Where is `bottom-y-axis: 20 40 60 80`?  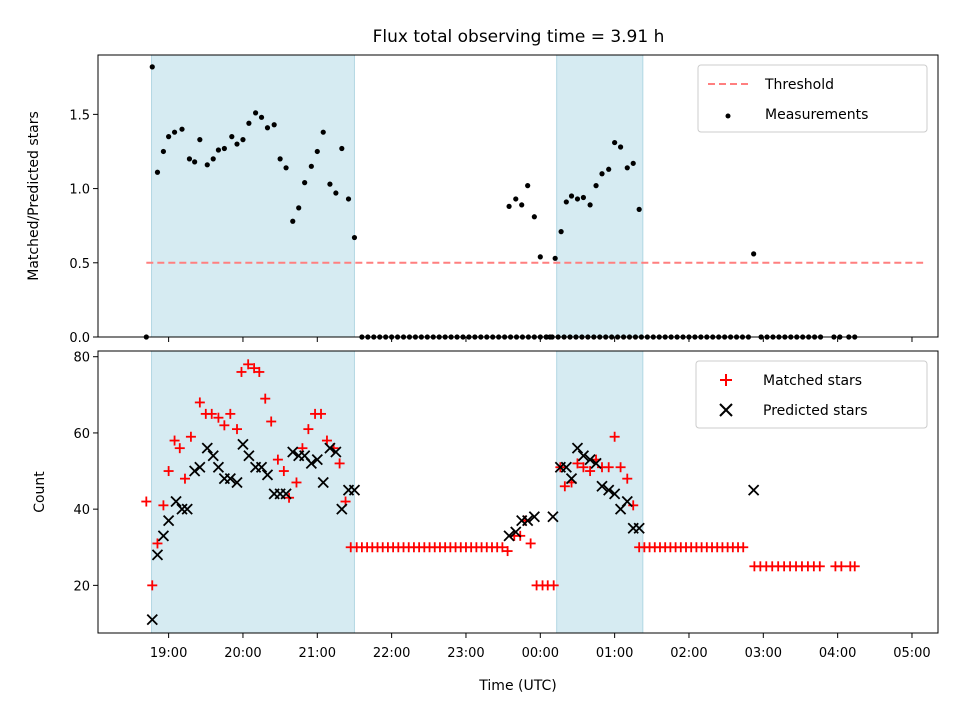 bottom-y-axis: 20 40 60 80 is located at coordinates (85, 472).